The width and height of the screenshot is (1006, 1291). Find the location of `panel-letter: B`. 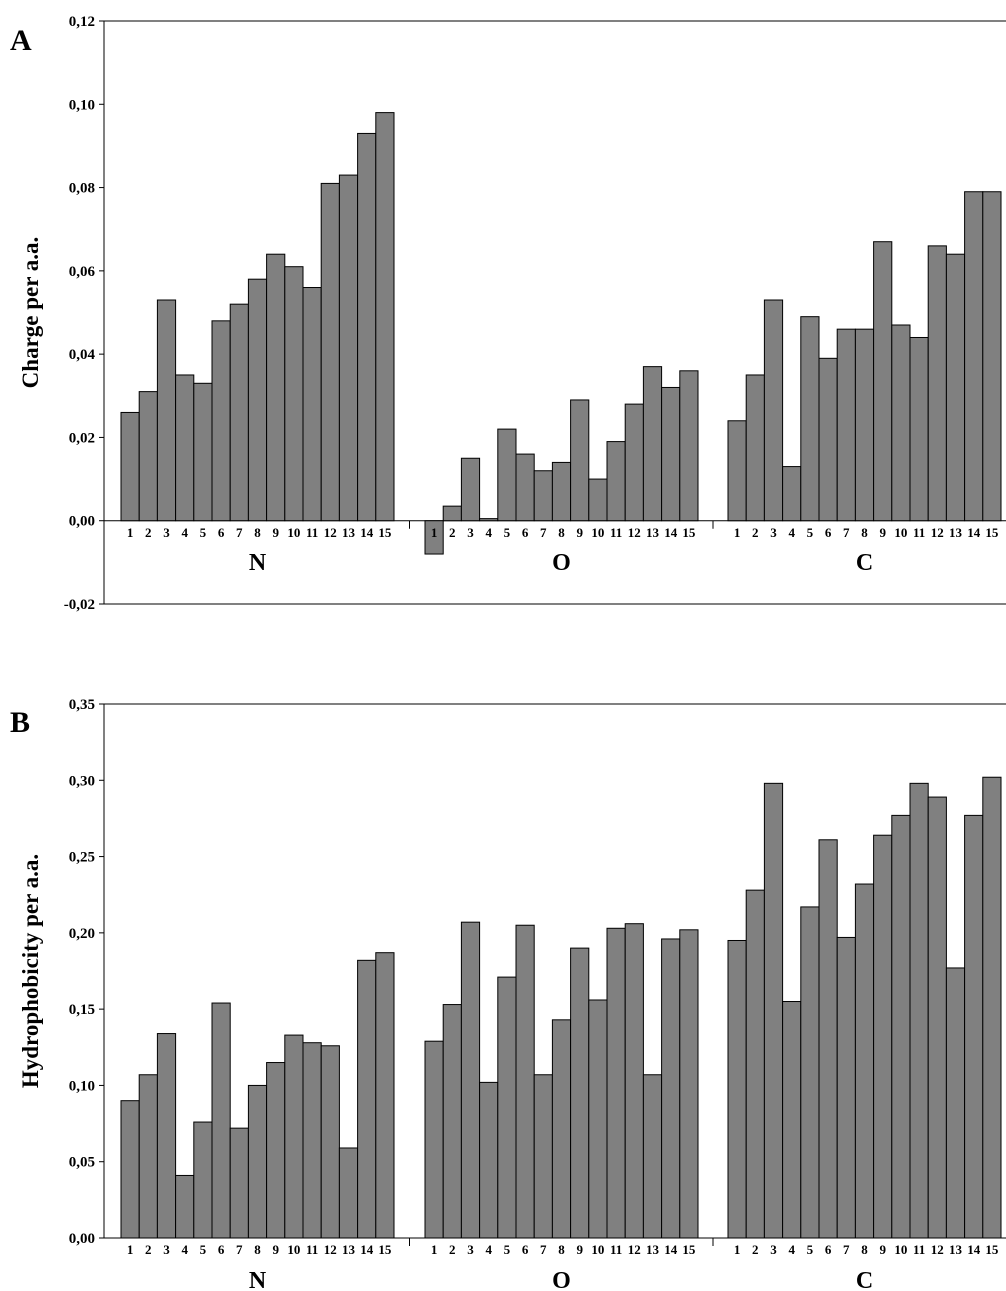

panel-letter: B is located at coordinates (20, 722).